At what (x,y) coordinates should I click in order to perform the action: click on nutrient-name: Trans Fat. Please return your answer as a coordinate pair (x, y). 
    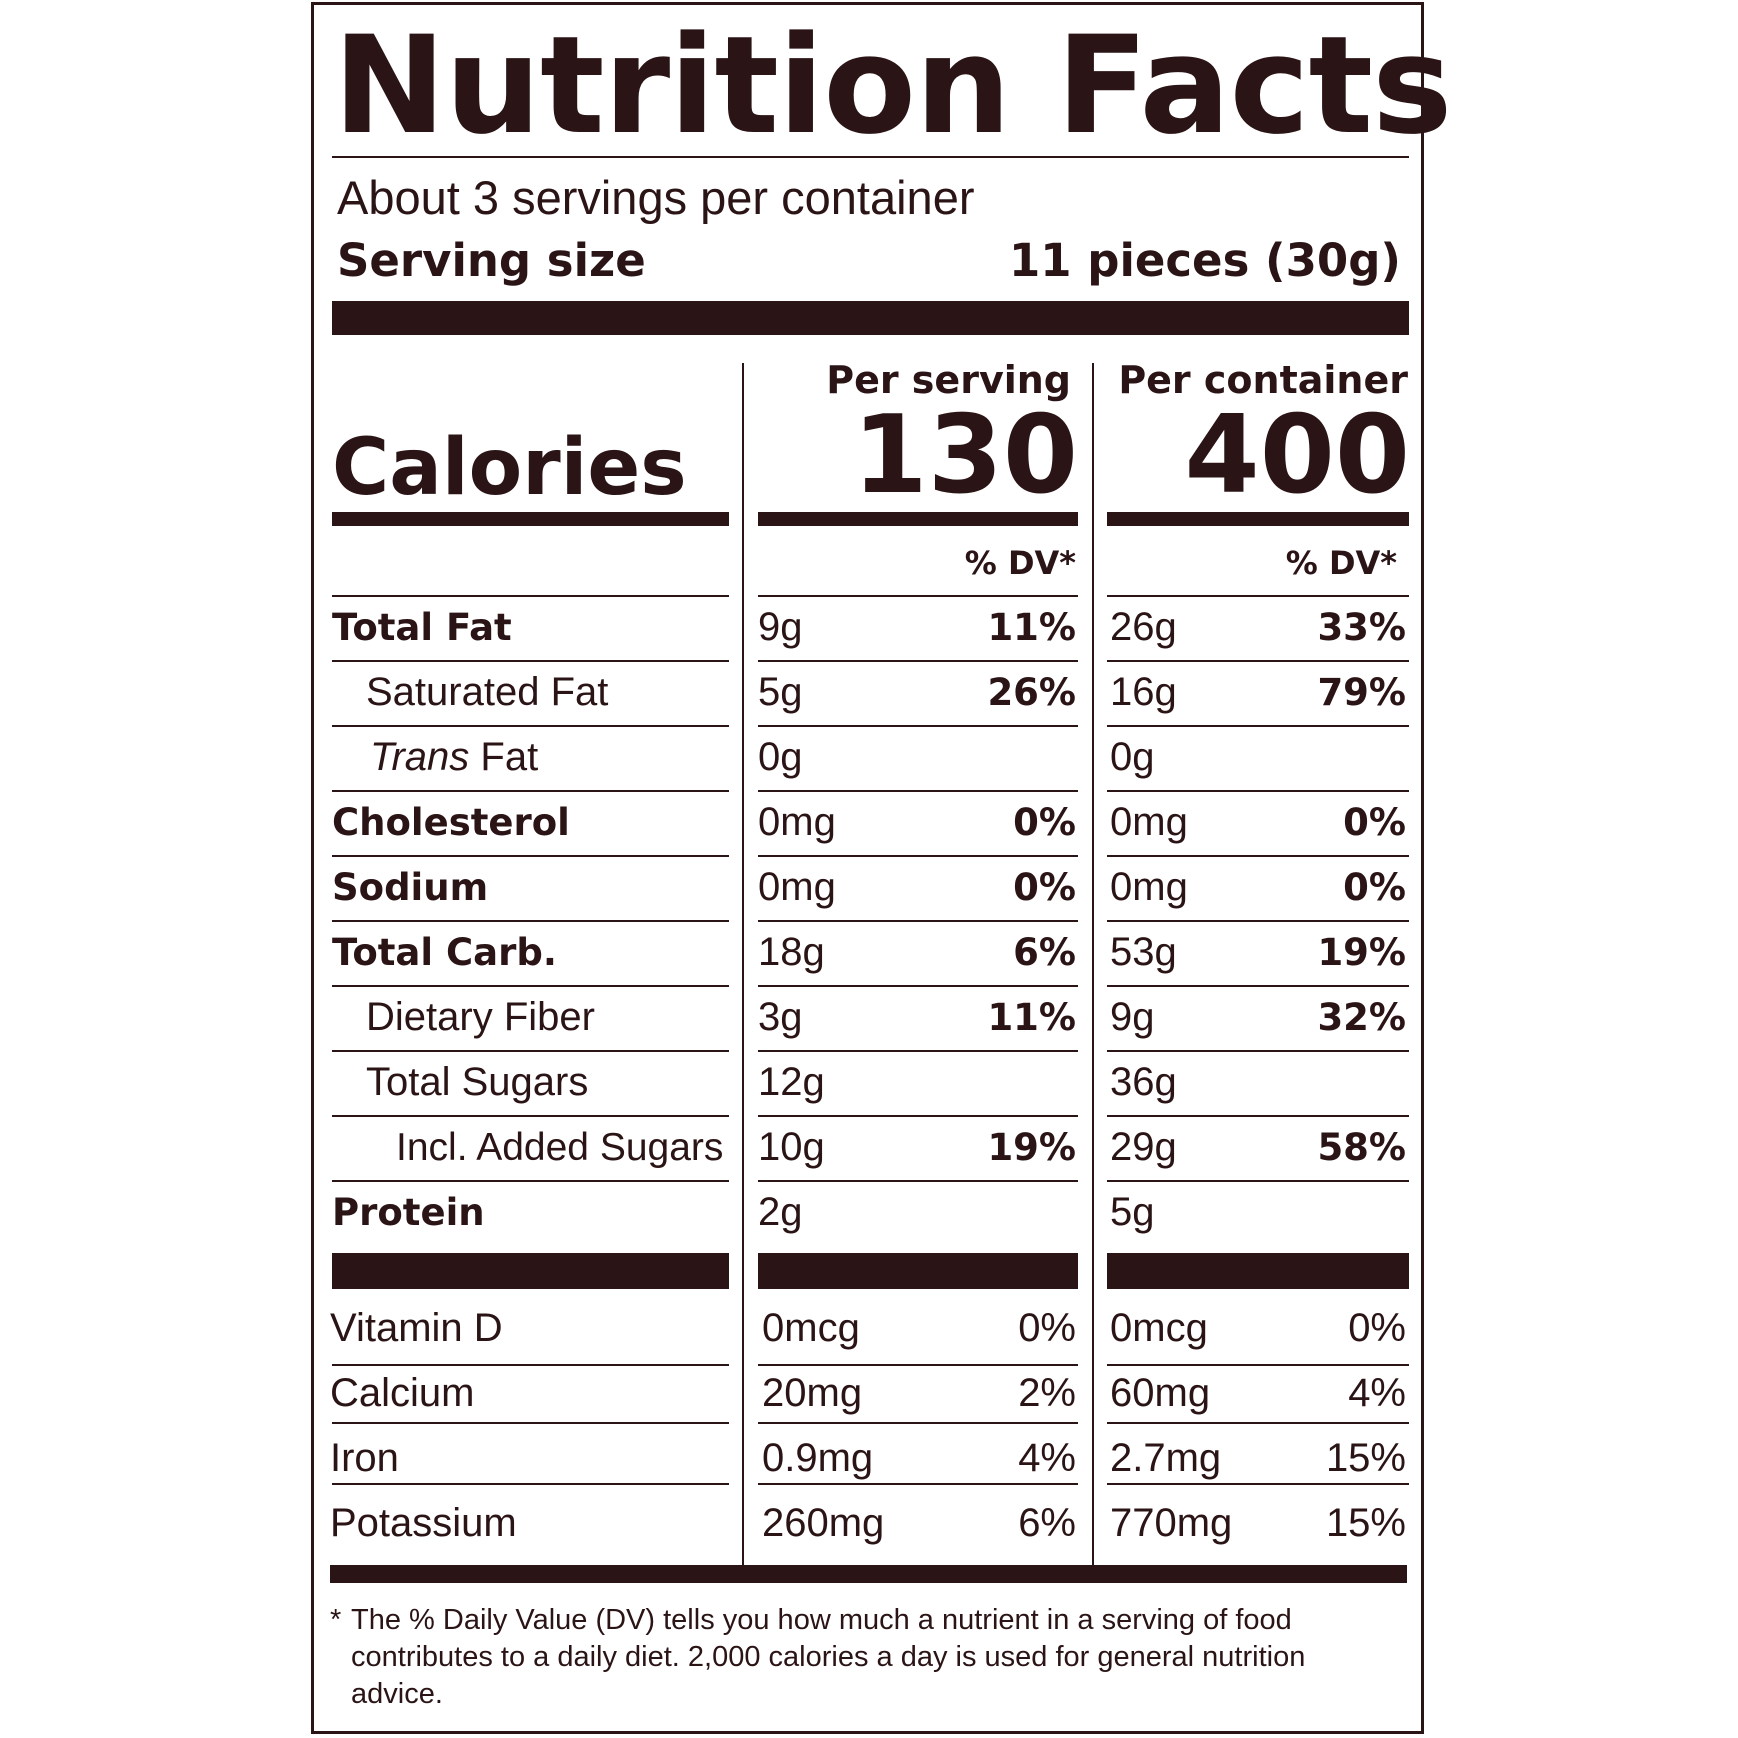
    Looking at the image, I should click on (454, 757).